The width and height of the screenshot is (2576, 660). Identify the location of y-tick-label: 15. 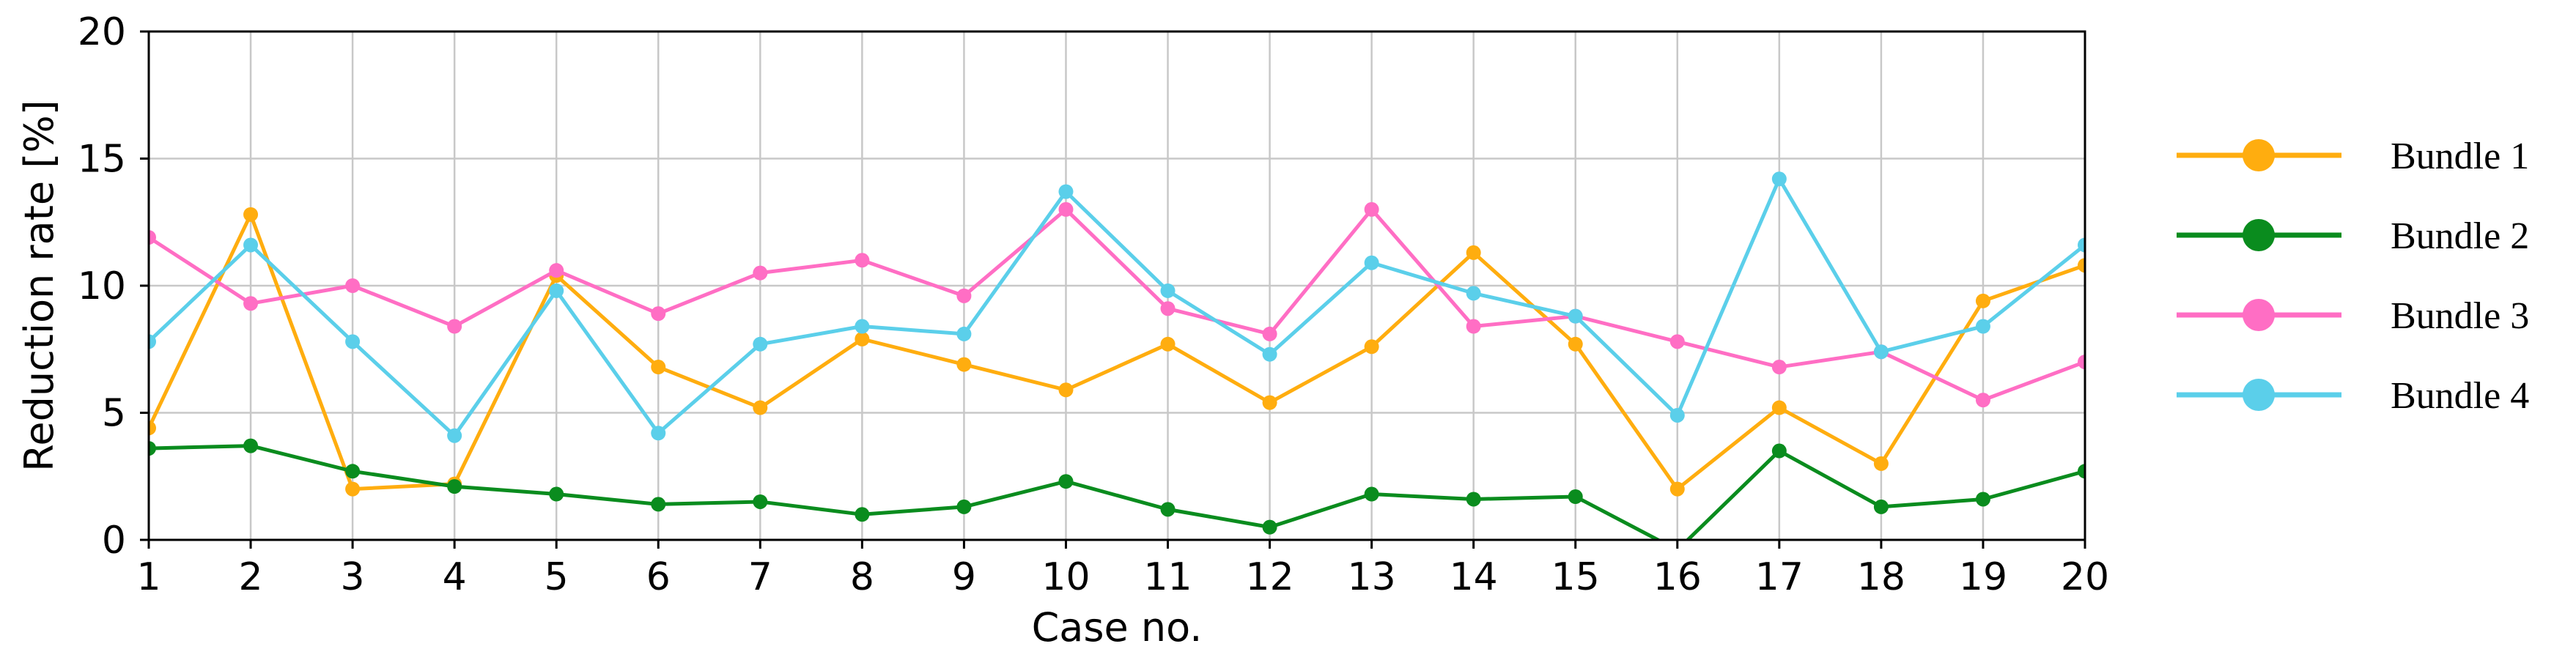
(102, 160).